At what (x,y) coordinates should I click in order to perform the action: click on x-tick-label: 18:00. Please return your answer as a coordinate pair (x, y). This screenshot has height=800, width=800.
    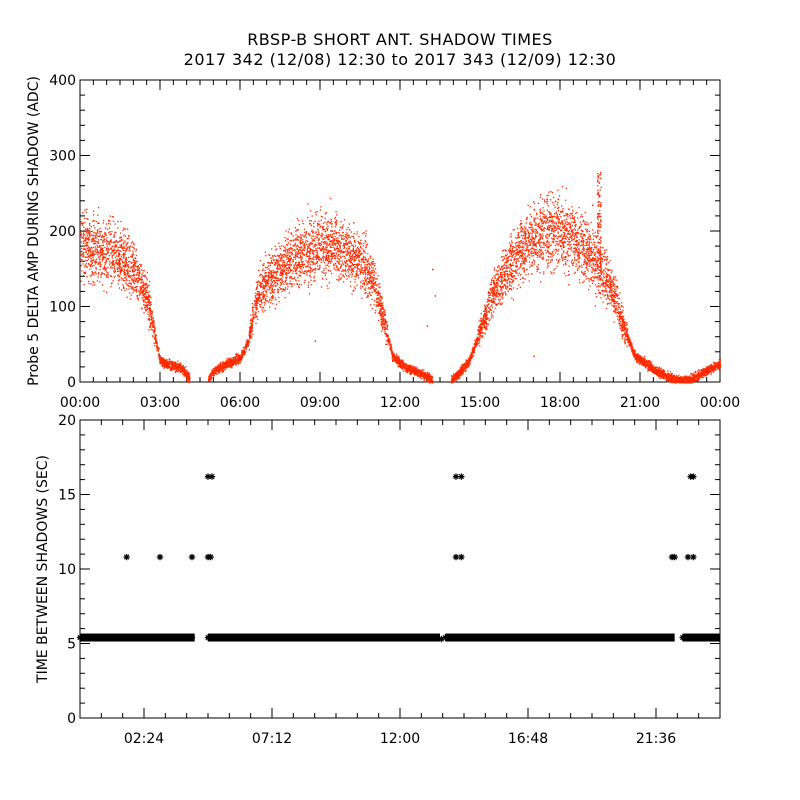
    Looking at the image, I should click on (560, 403).